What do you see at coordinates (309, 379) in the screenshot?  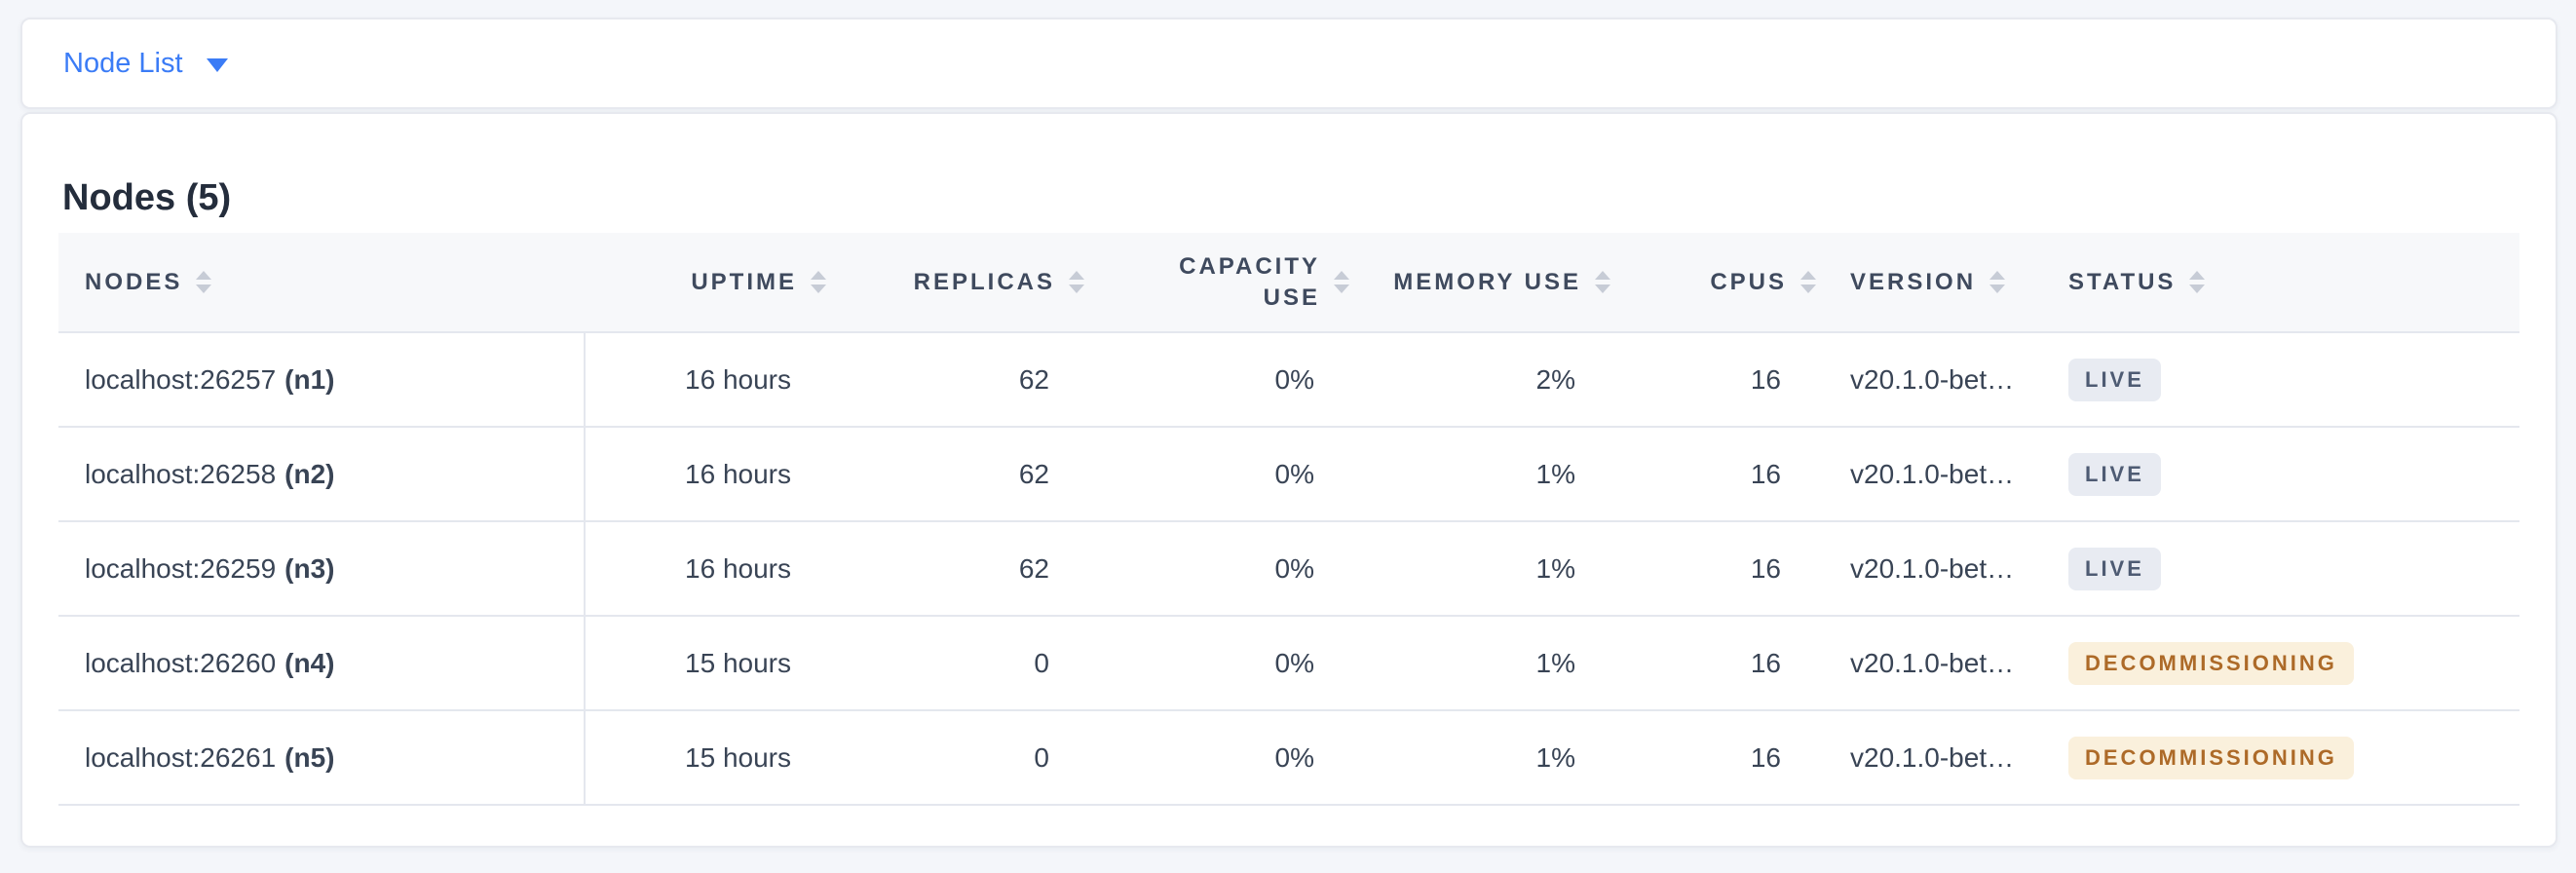 I see `node-id: (n1)` at bounding box center [309, 379].